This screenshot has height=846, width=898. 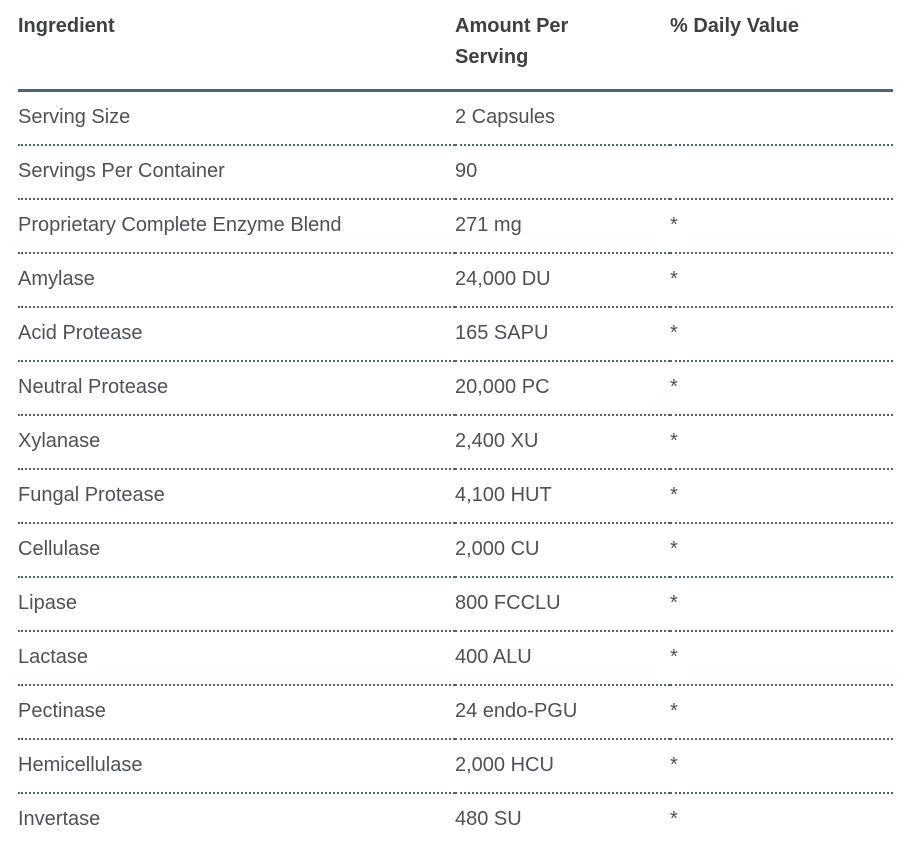 I want to click on column-header-daily-value: % Daily Value, so click(x=781, y=45).